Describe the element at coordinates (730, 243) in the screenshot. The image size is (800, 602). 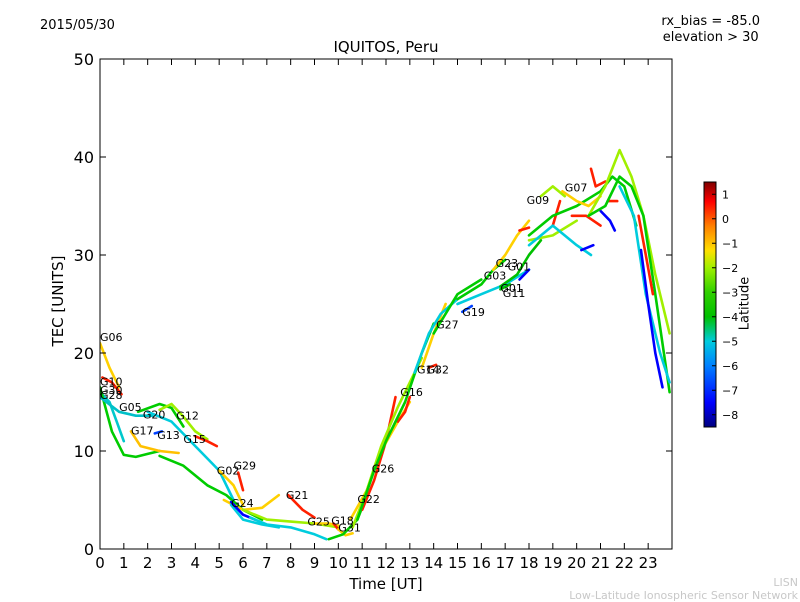
I see `colorbar-tick-label: −1` at that location.